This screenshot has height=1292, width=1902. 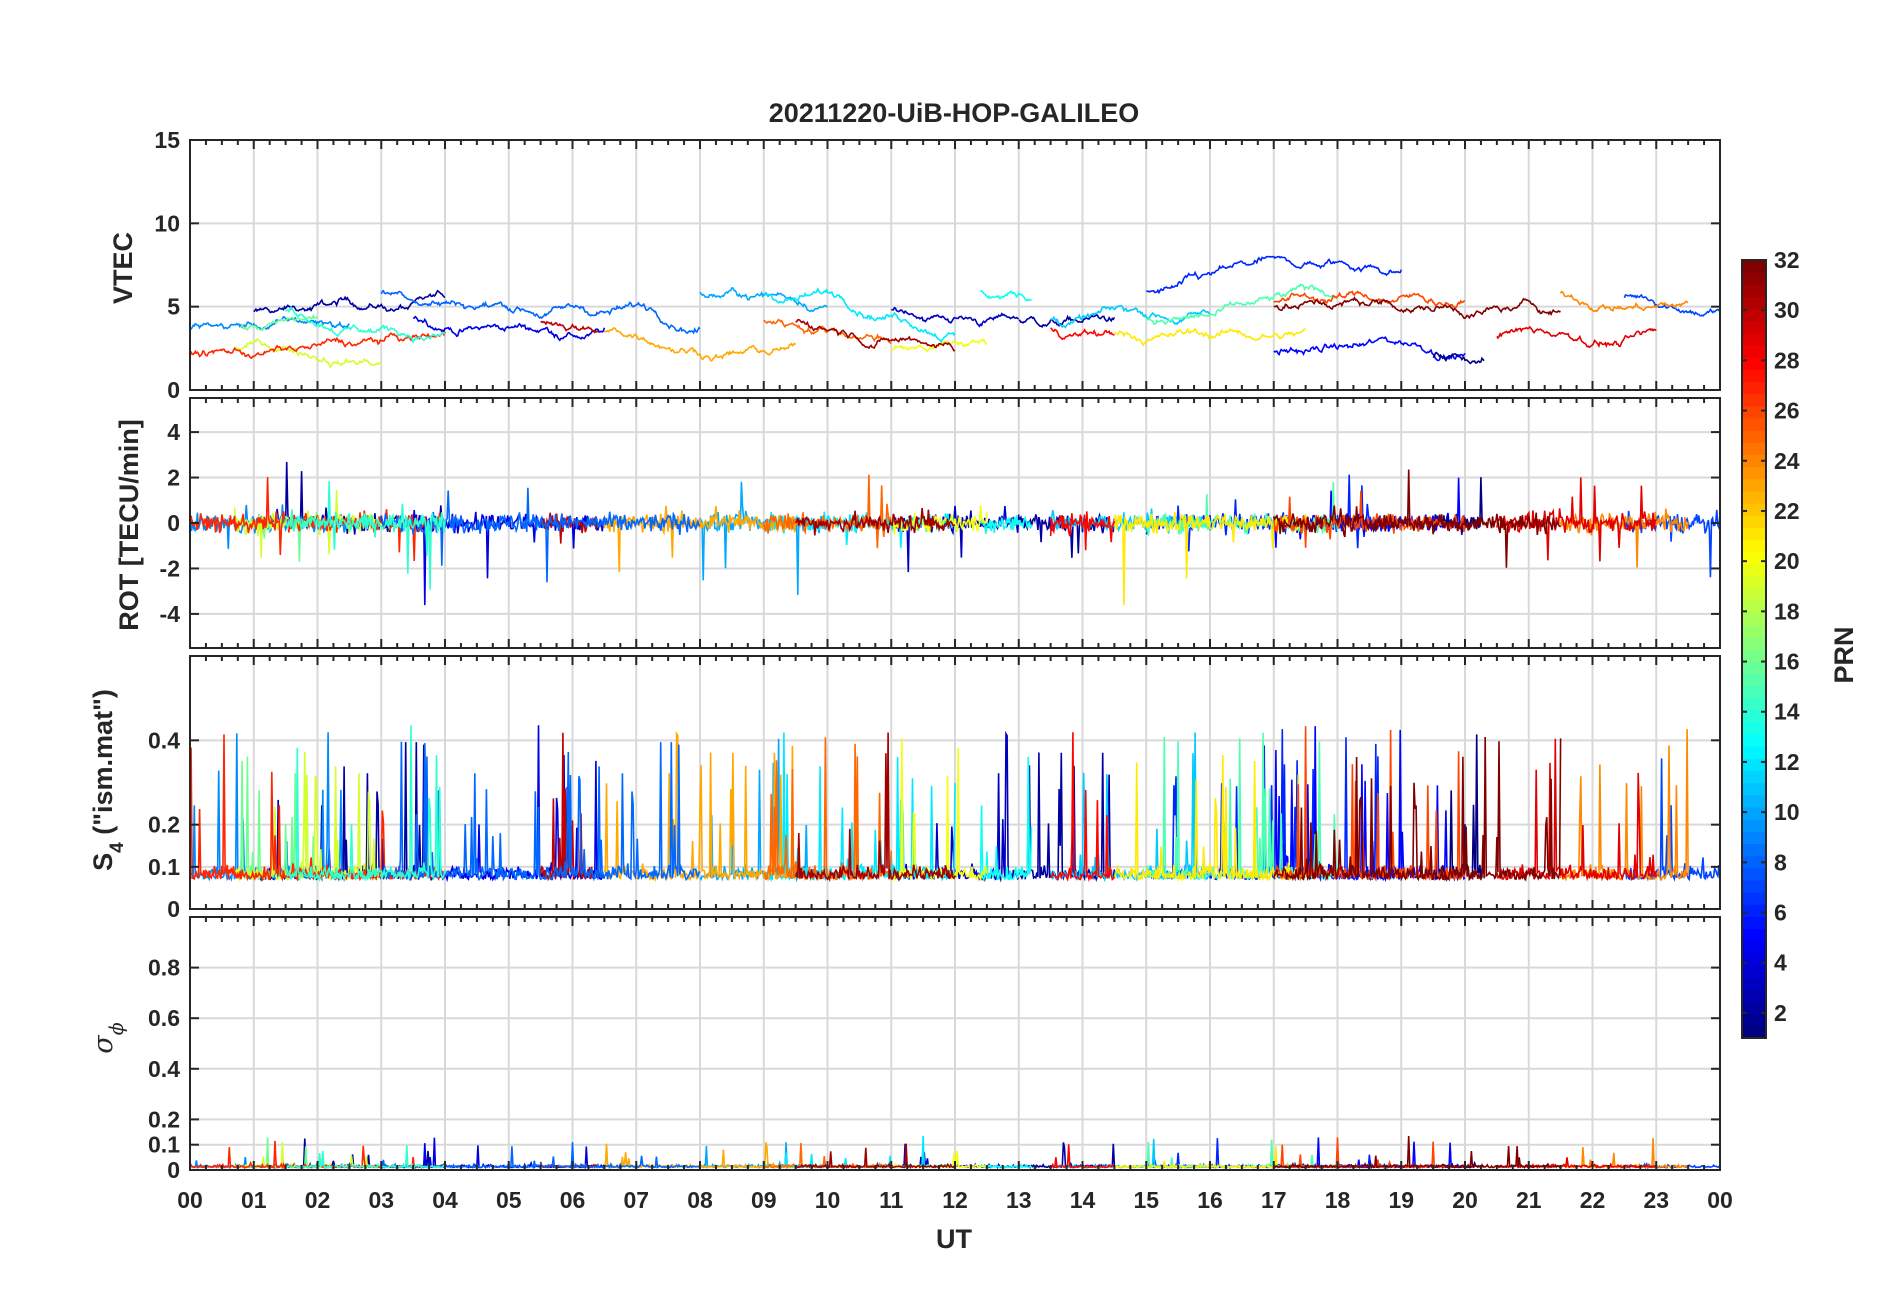 What do you see at coordinates (1787, 611) in the screenshot?
I see `colorbar-tick-label: 18` at bounding box center [1787, 611].